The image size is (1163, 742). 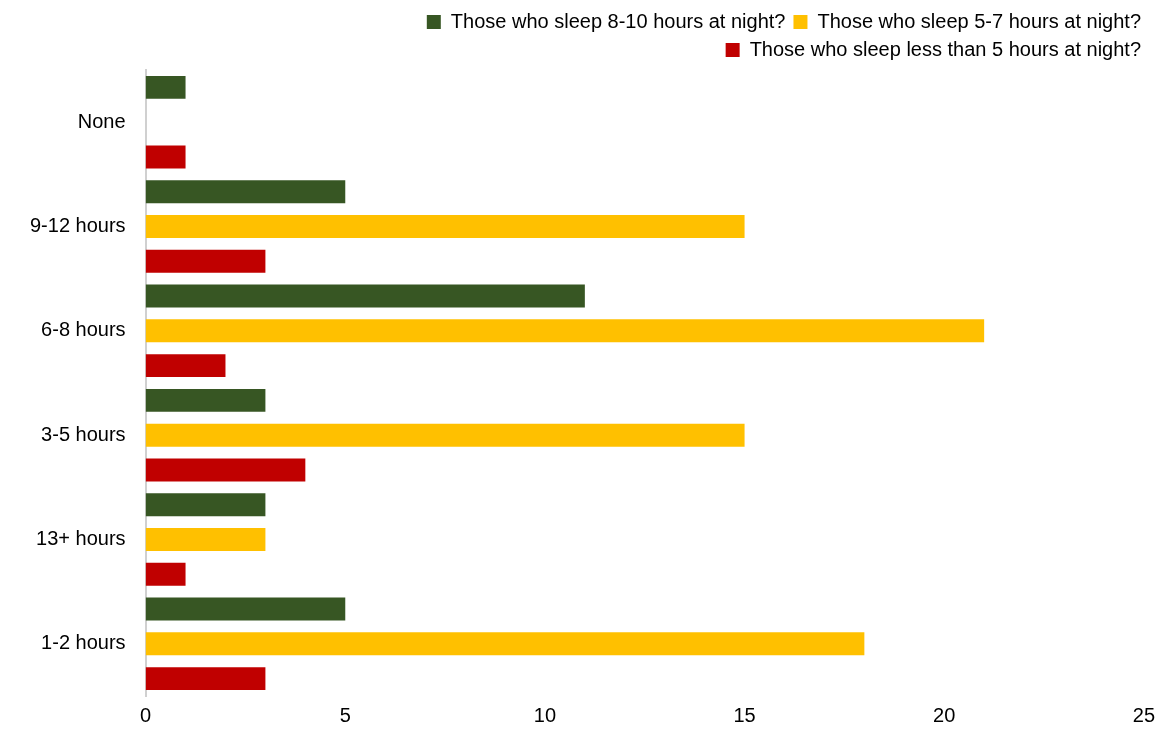 I want to click on x-tick-label: 25, so click(x=1143, y=714).